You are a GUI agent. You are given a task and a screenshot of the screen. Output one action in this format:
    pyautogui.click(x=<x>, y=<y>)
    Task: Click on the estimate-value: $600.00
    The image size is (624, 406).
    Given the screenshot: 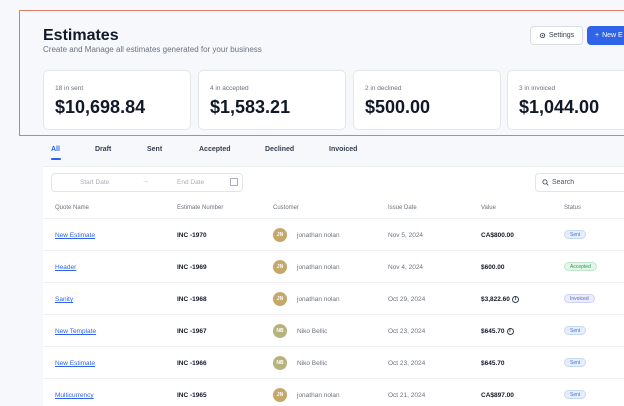 What is the action you would take?
    pyautogui.click(x=493, y=267)
    